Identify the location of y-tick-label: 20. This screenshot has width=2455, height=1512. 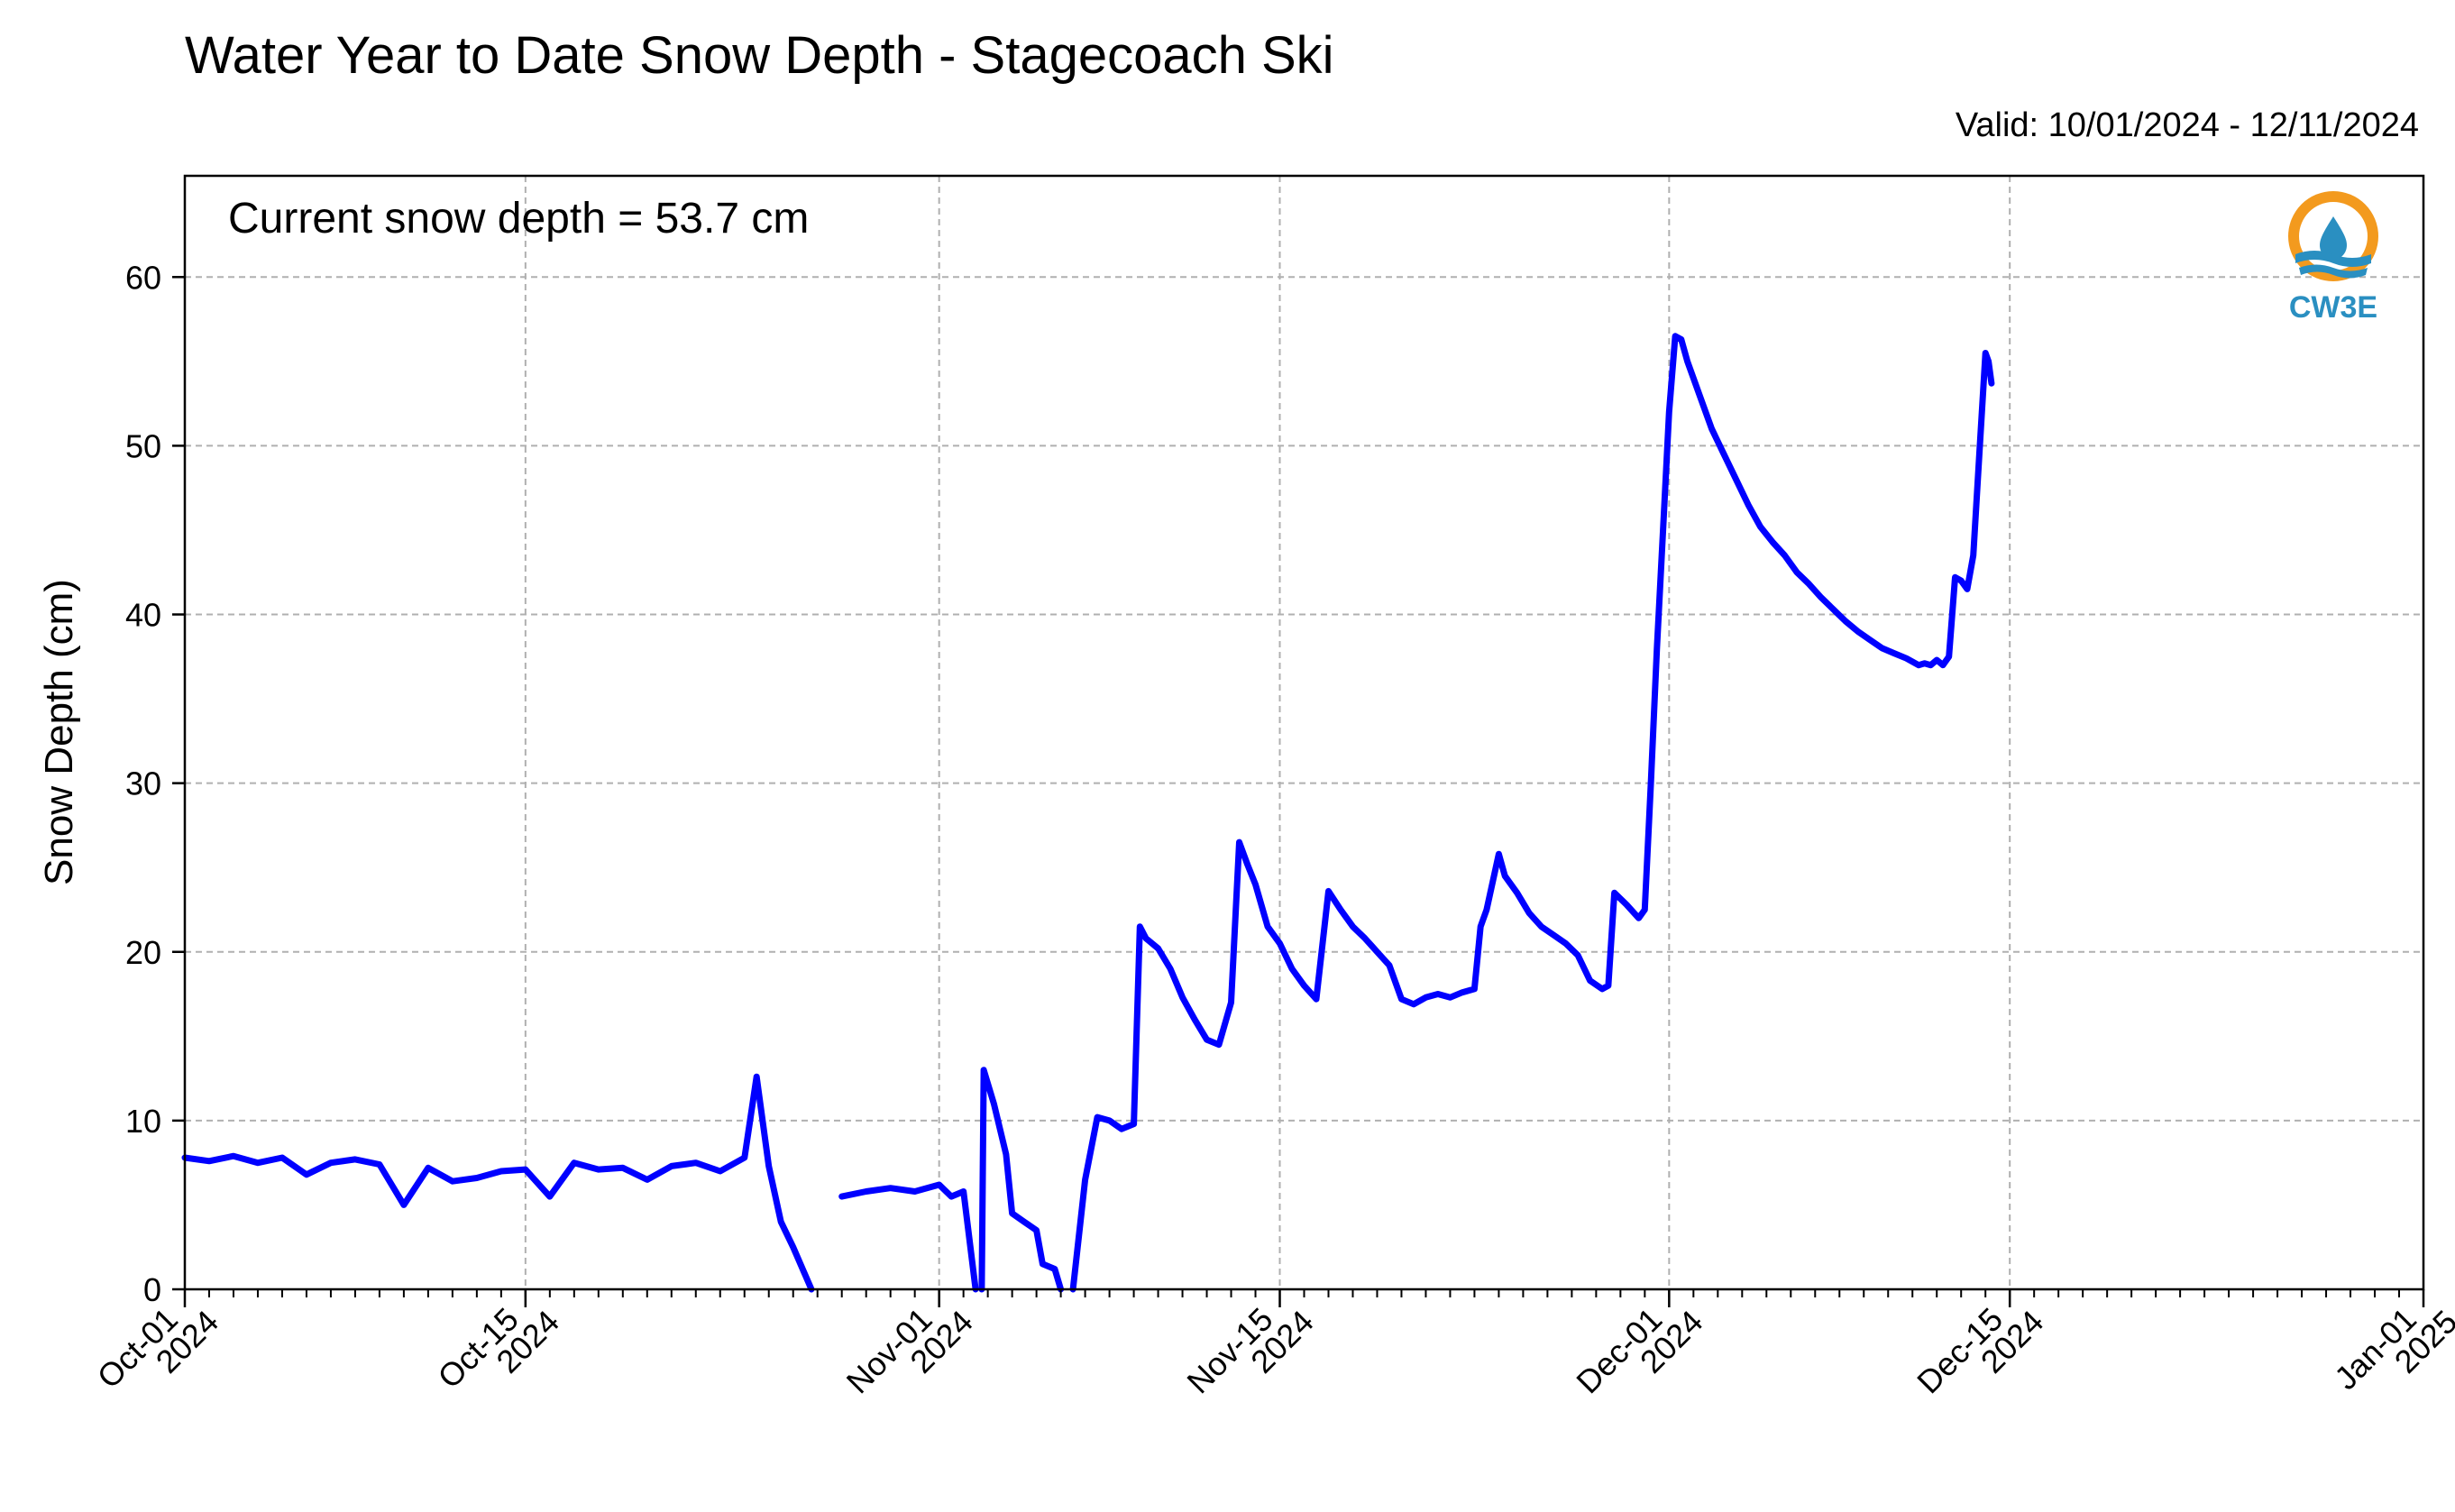
(143, 953).